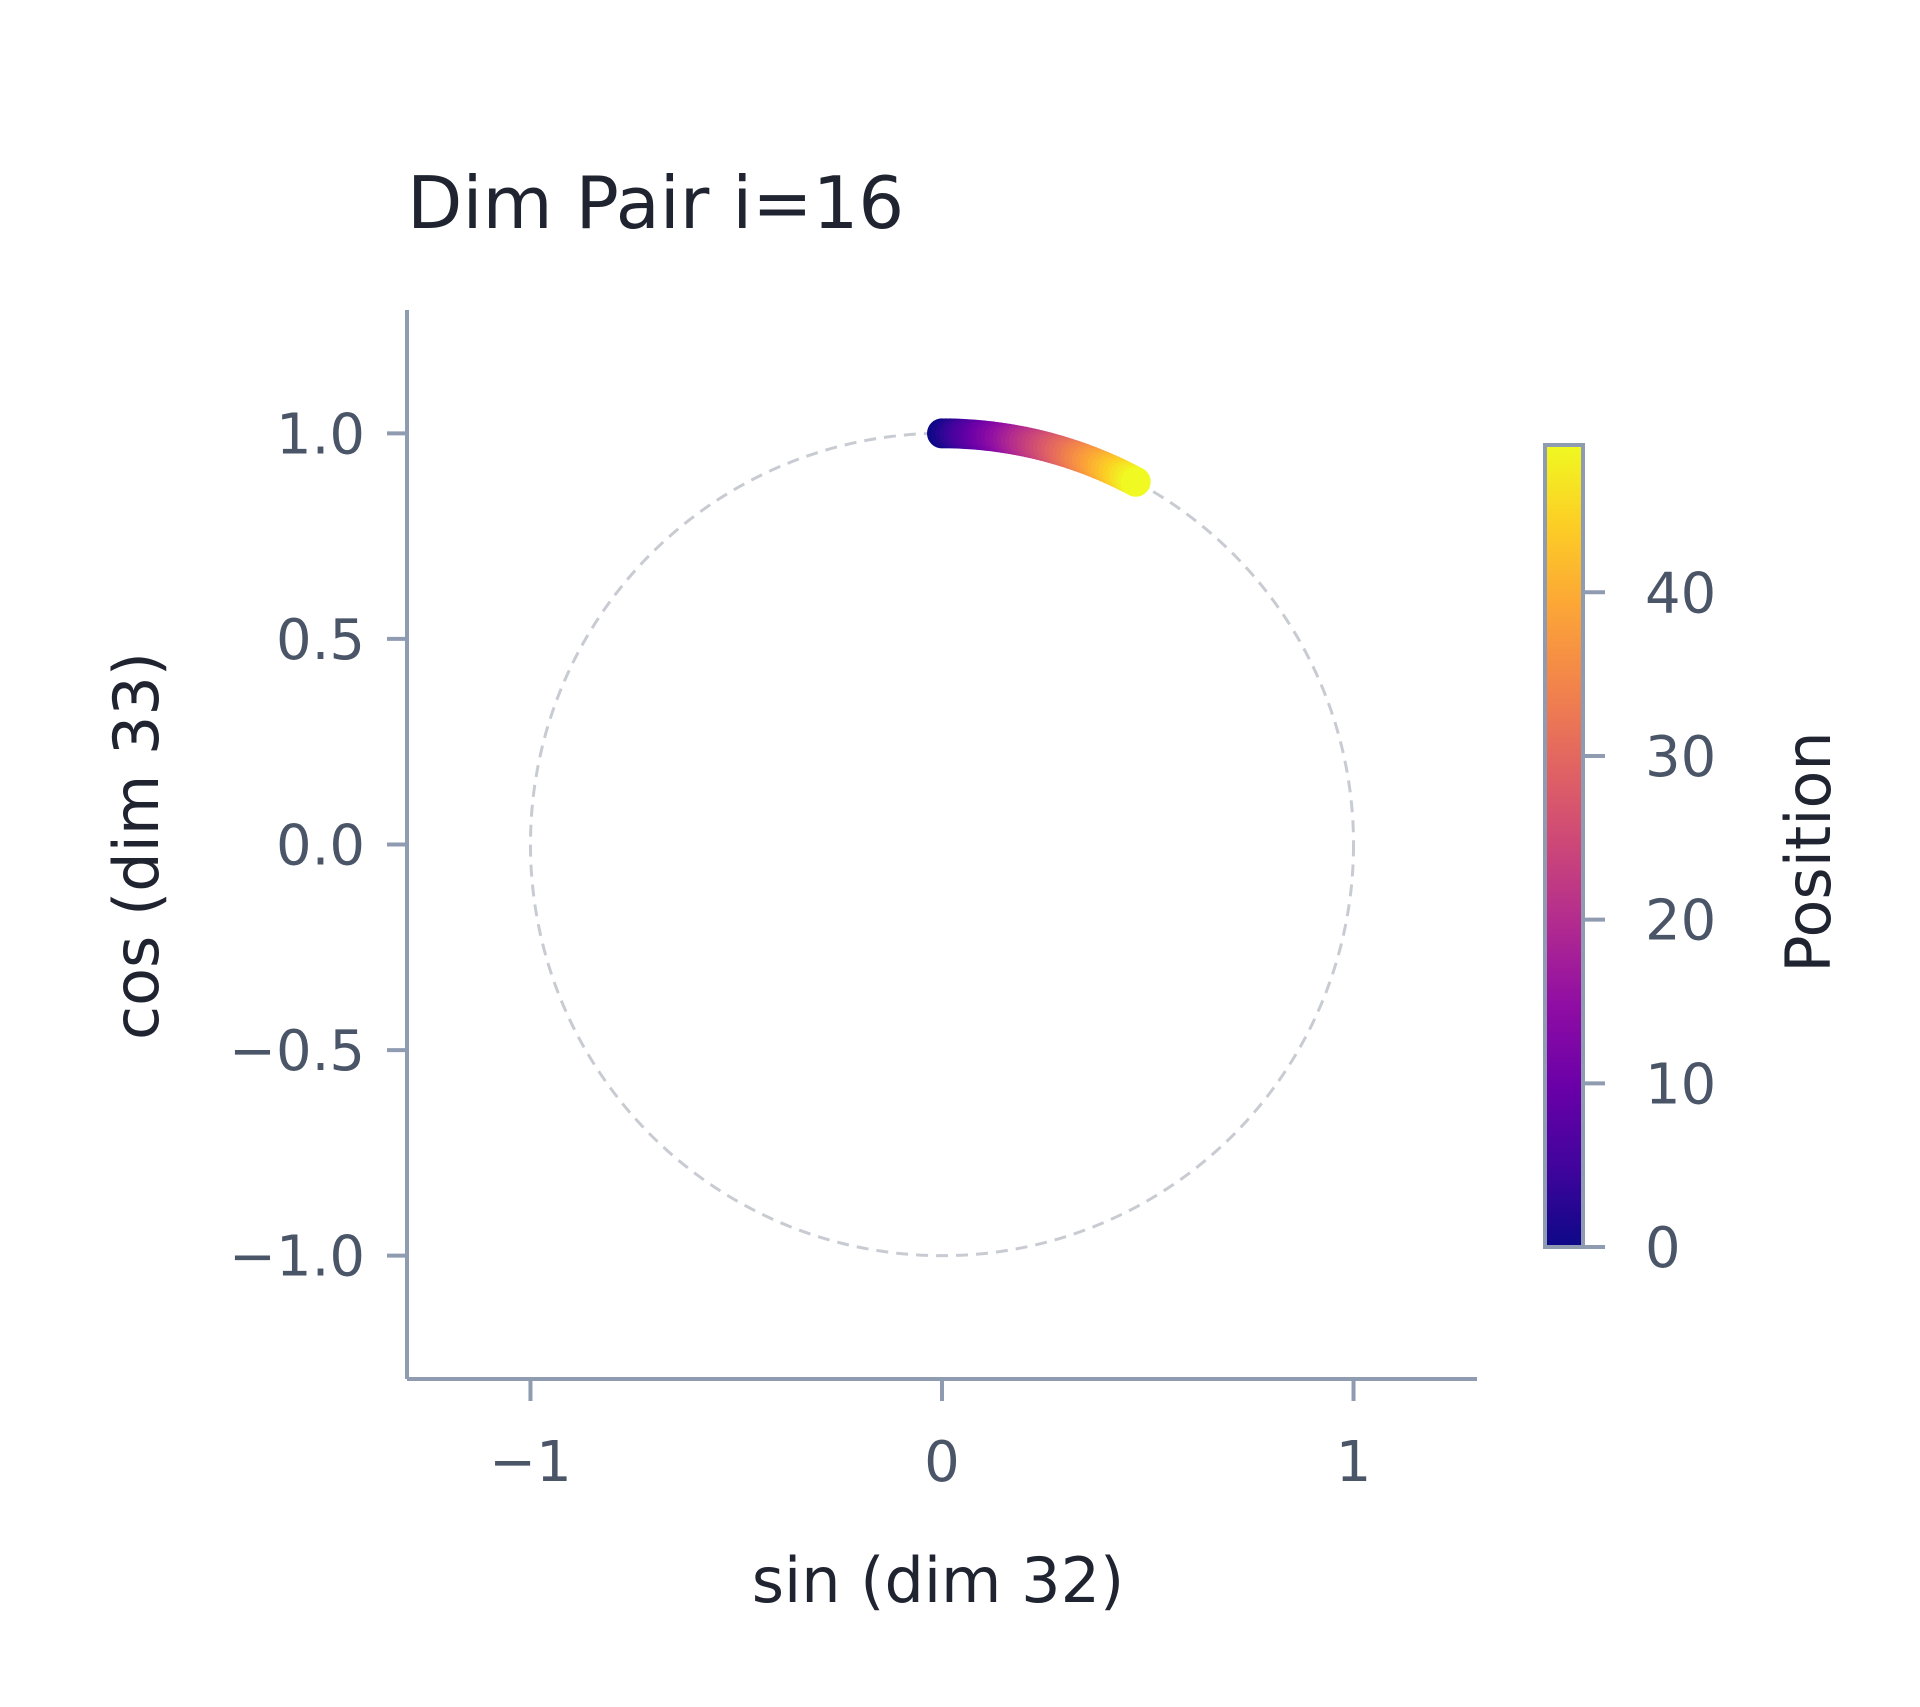  Describe the element at coordinates (320, 640) in the screenshot. I see `y-tick-label: 0.5` at that location.